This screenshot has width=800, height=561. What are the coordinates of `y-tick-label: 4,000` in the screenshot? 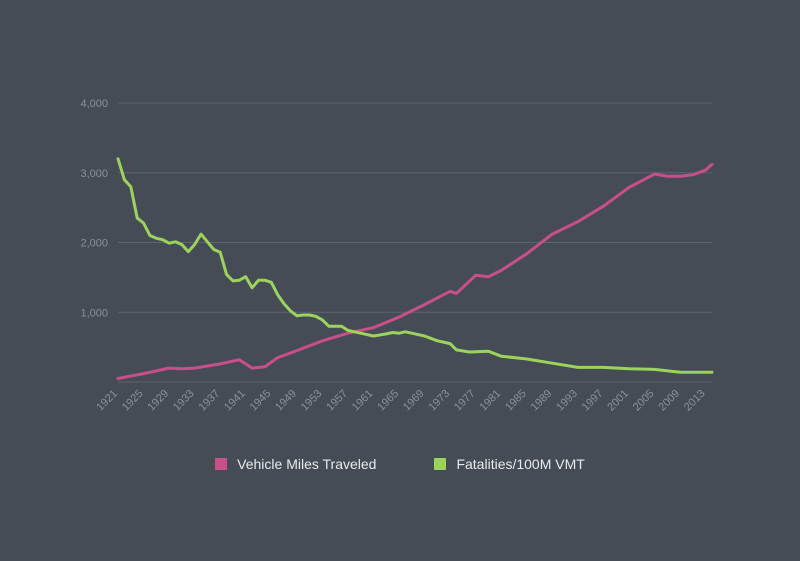 It's located at (94, 104).